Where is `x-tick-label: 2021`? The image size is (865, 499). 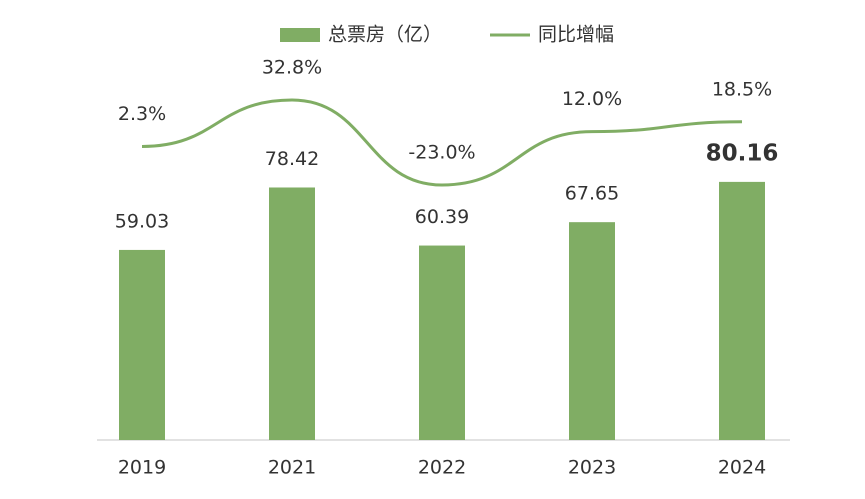
x-tick-label: 2021 is located at coordinates (292, 468).